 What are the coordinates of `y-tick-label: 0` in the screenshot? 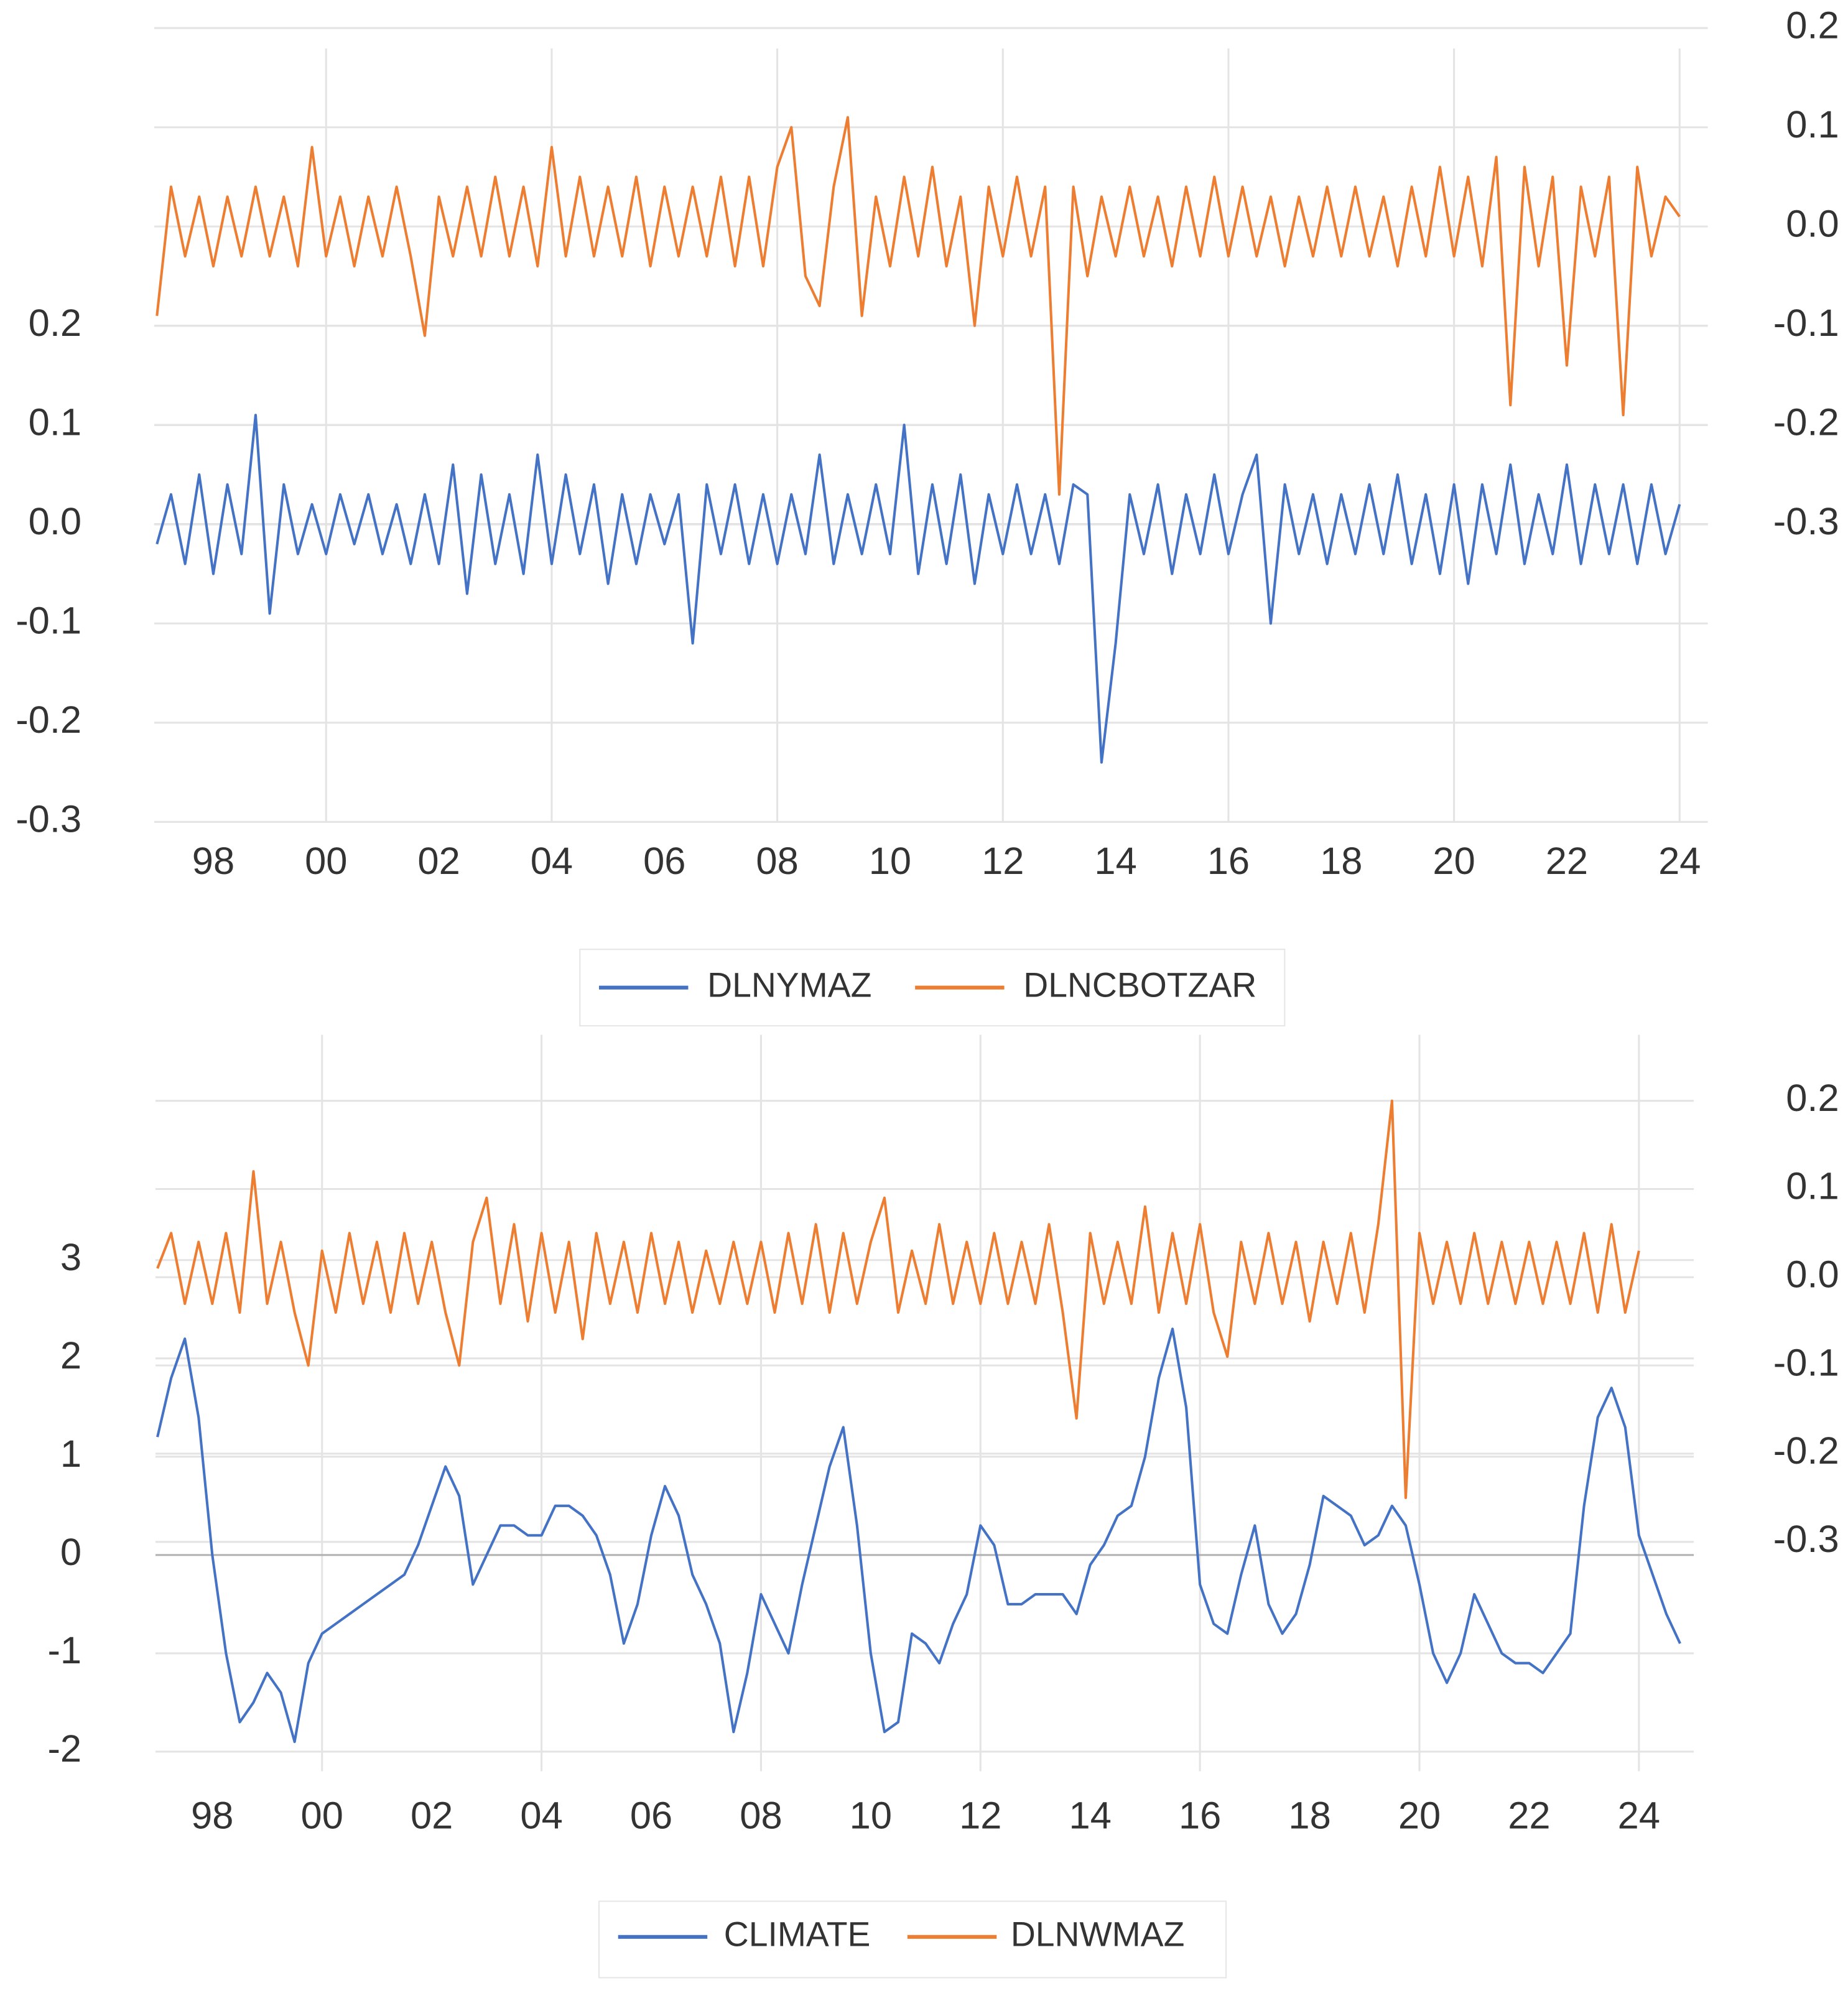 It's located at (70, 1552).